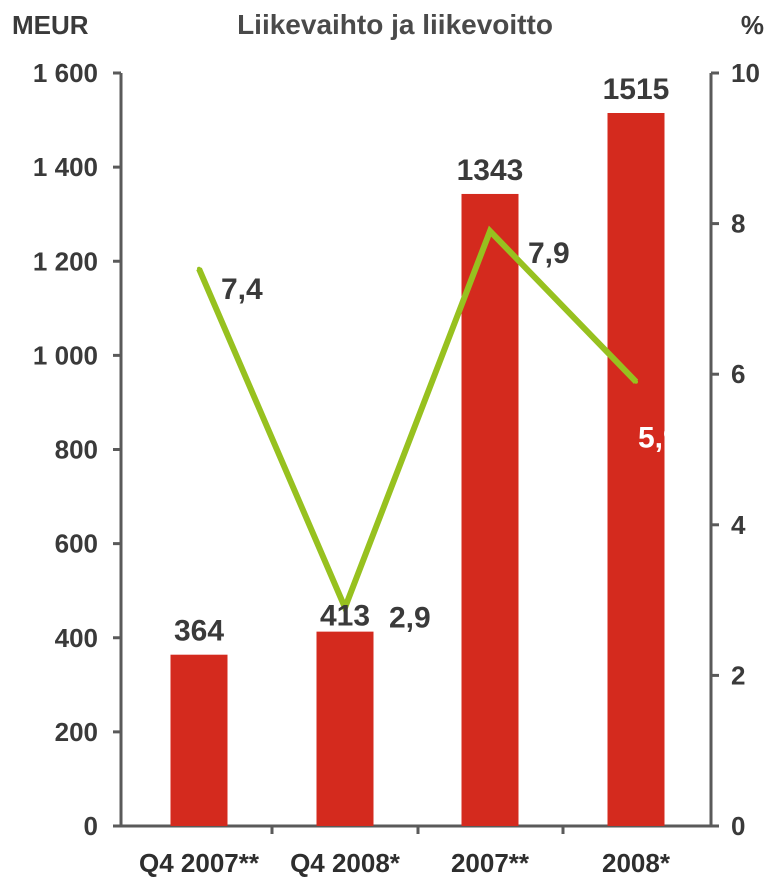 This screenshot has height=885, width=776. Describe the element at coordinates (65, 261) in the screenshot. I see `left-tick-label: 1 200` at that location.